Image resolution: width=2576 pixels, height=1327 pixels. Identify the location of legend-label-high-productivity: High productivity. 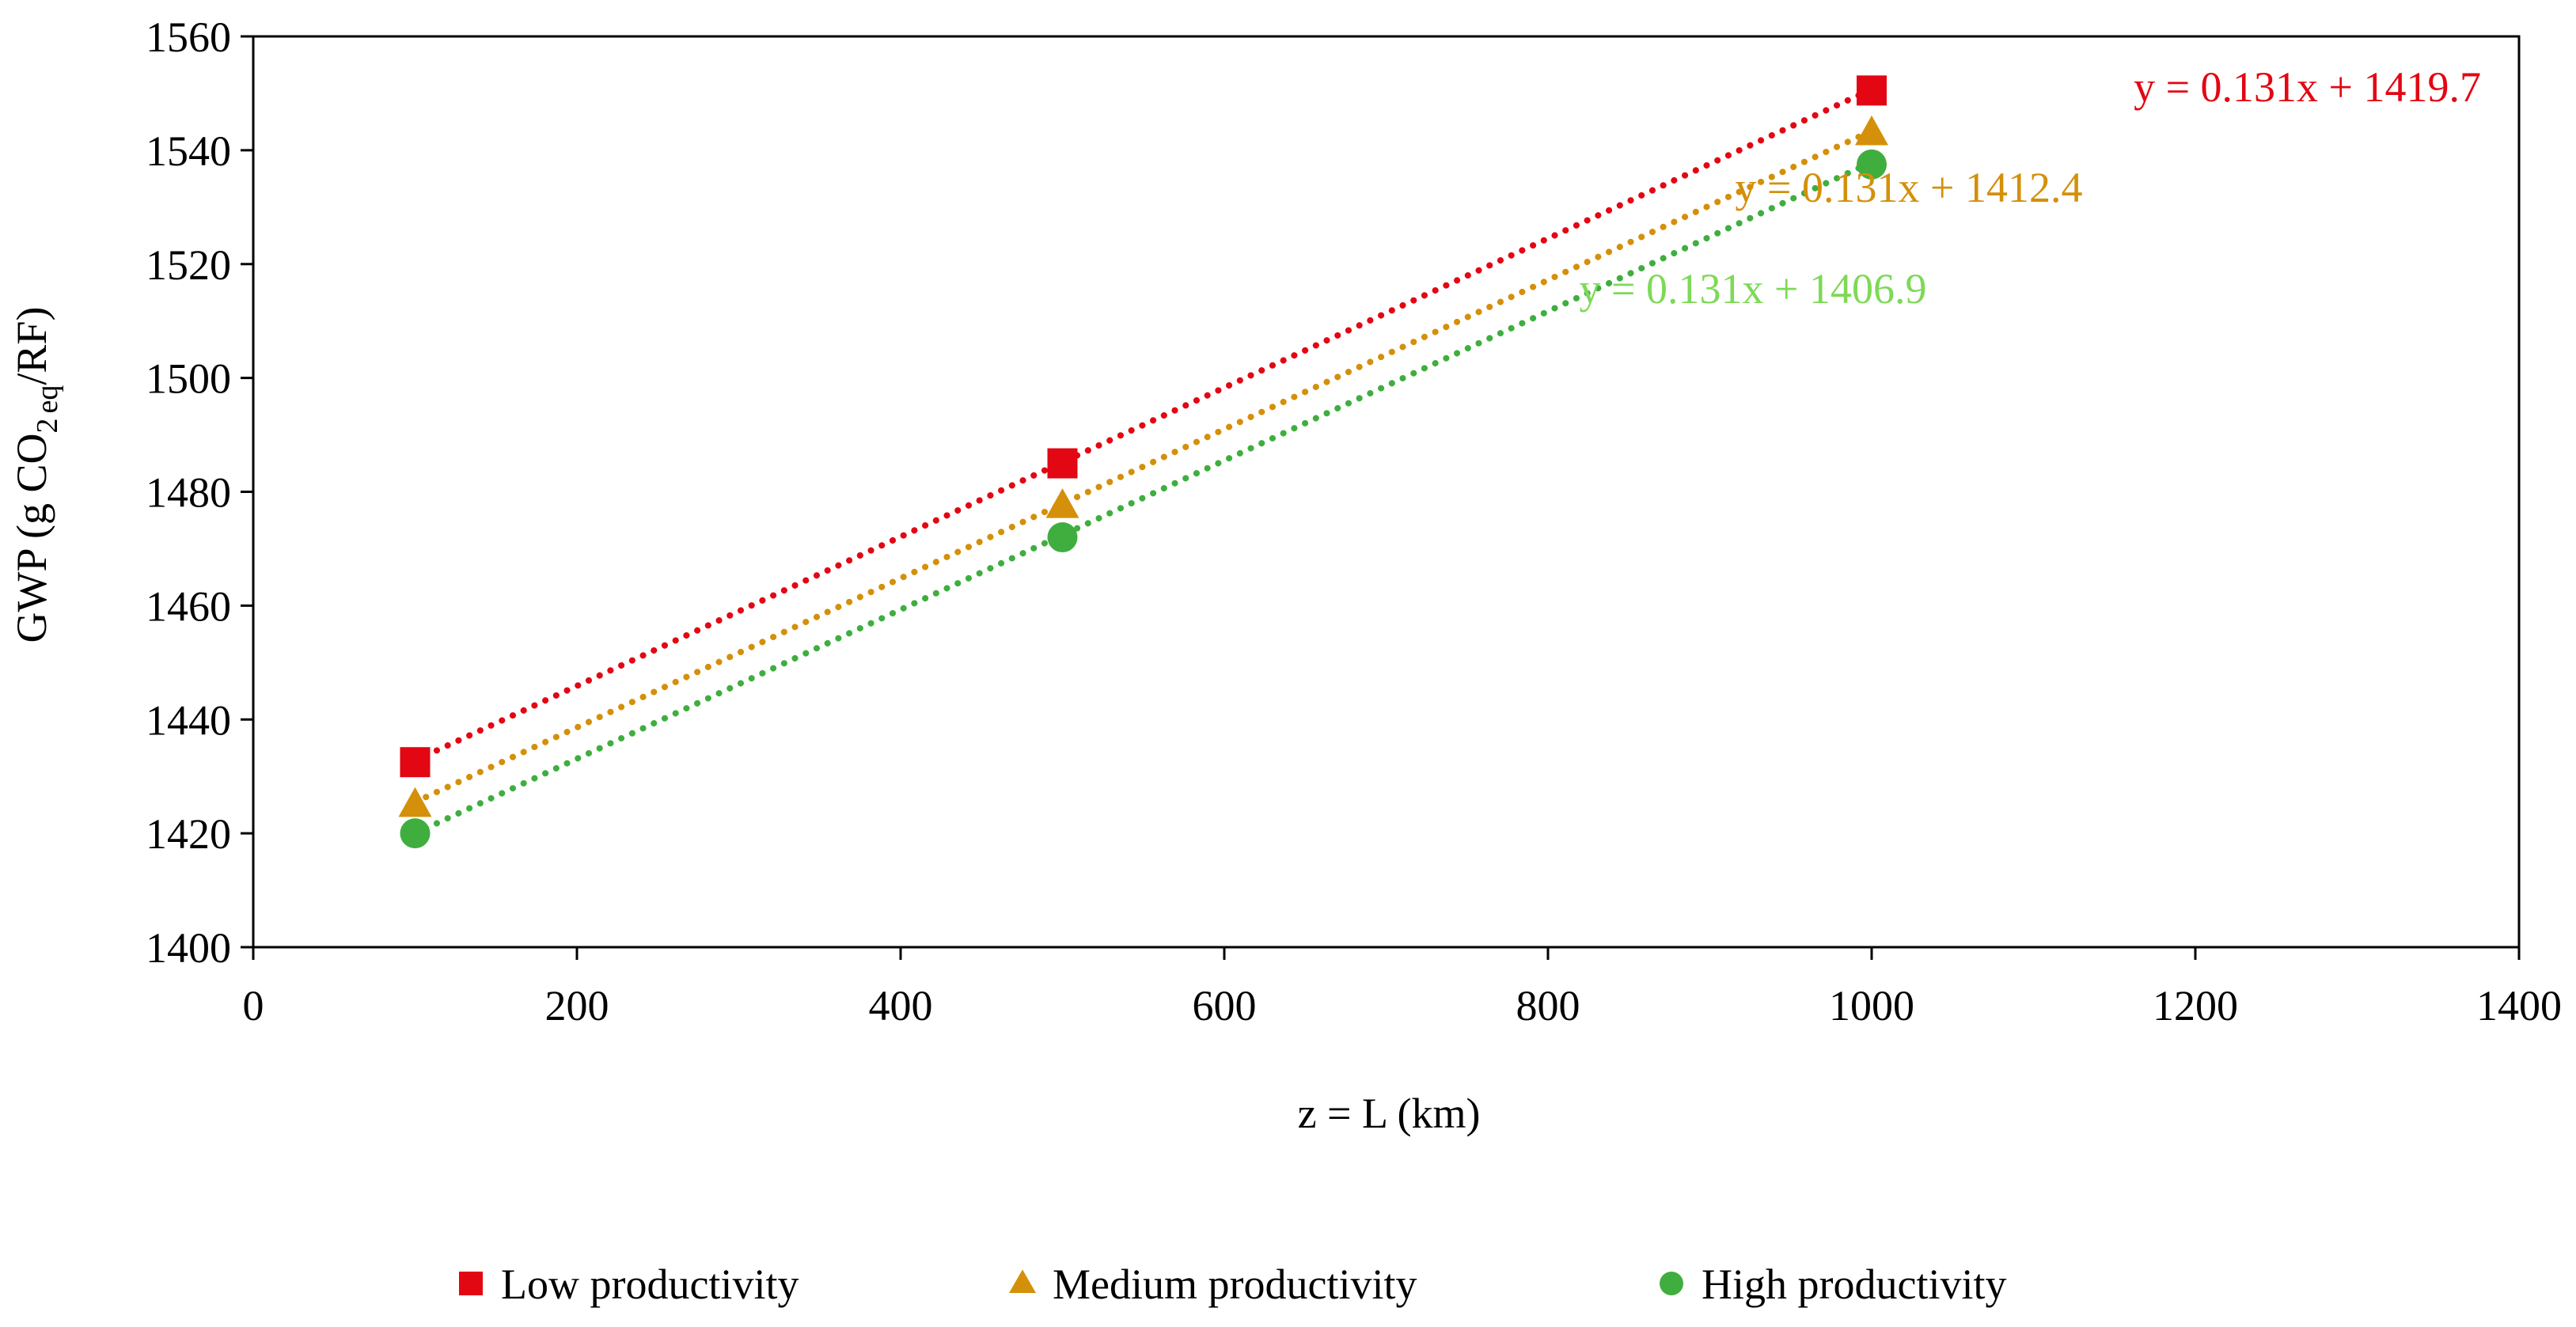
(1854, 1284).